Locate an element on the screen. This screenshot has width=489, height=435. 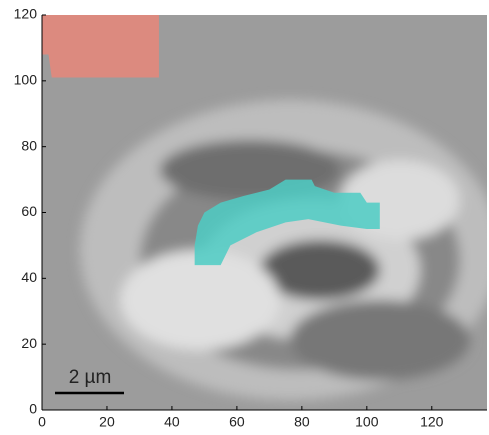
y-tick-label: 60 is located at coordinates (29, 211).